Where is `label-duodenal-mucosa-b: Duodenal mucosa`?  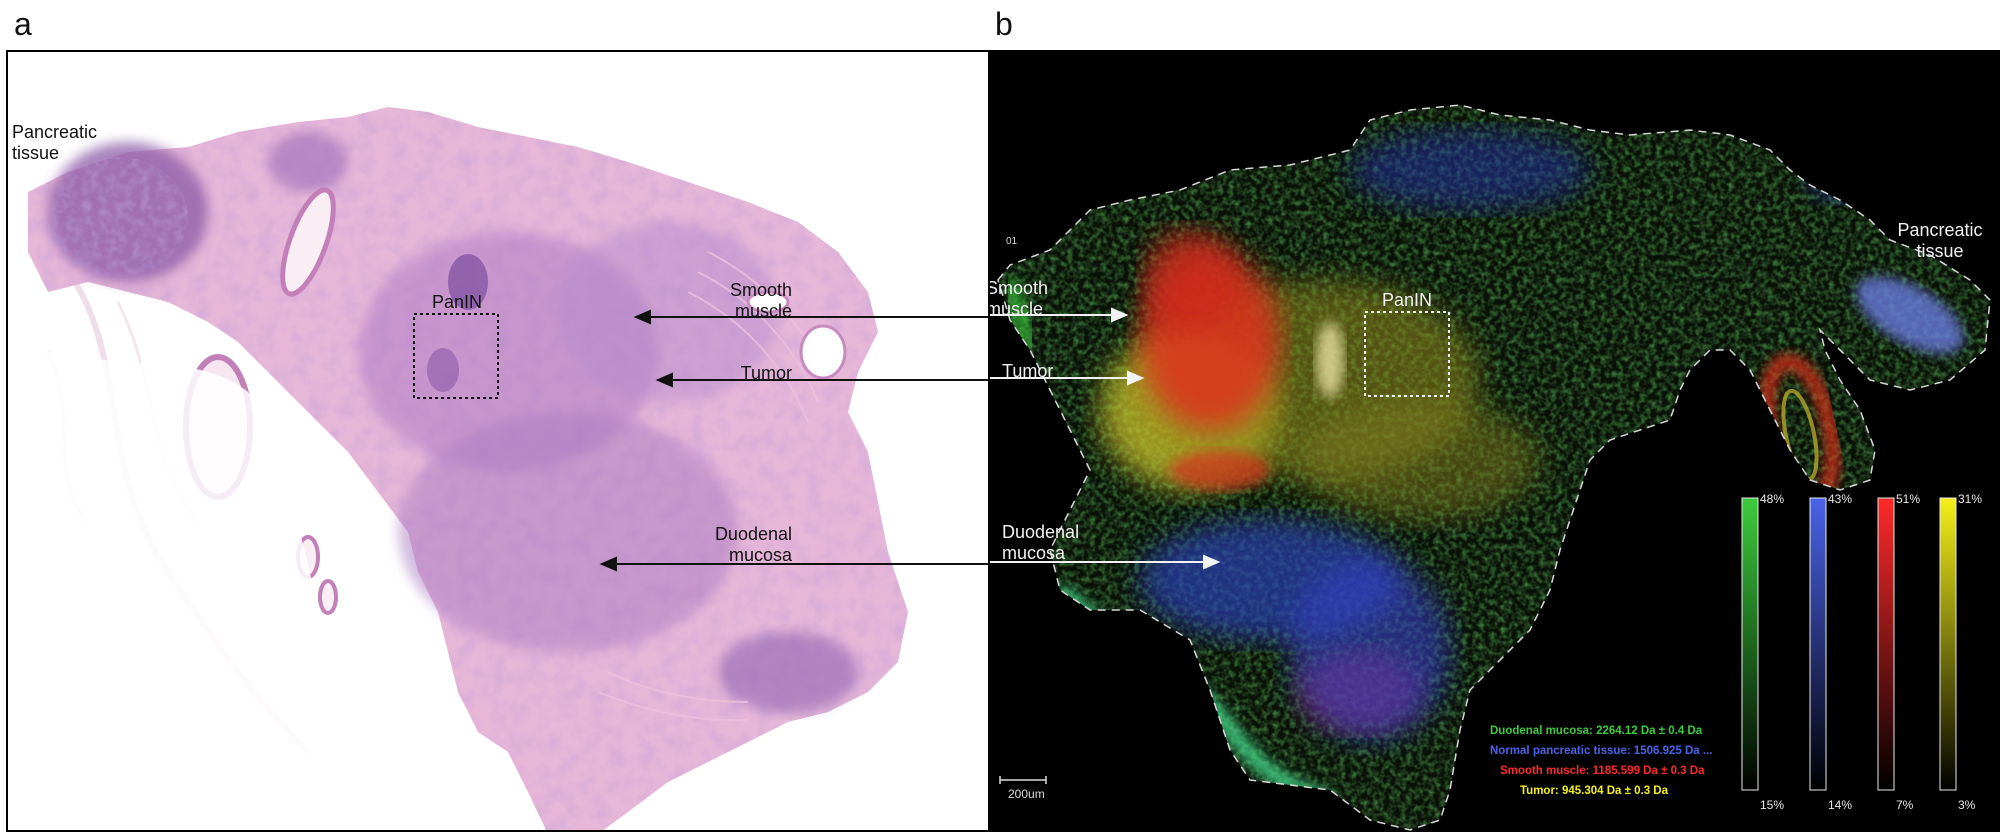 label-duodenal-mucosa-b: Duodenal mucosa is located at coordinates (1041, 542).